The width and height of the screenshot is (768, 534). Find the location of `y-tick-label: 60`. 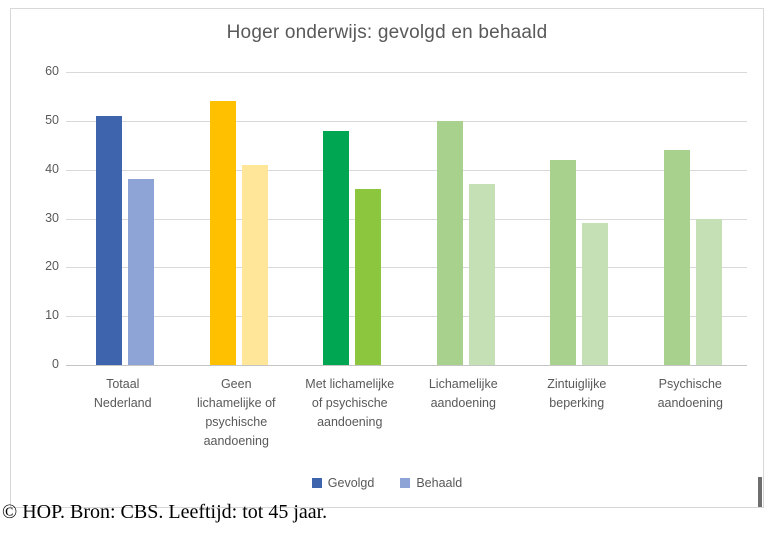

y-tick-label: 60 is located at coordinates (52, 71).